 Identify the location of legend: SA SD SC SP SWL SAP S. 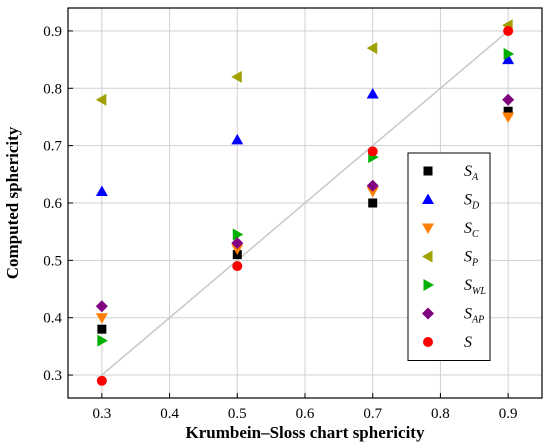
(449, 256).